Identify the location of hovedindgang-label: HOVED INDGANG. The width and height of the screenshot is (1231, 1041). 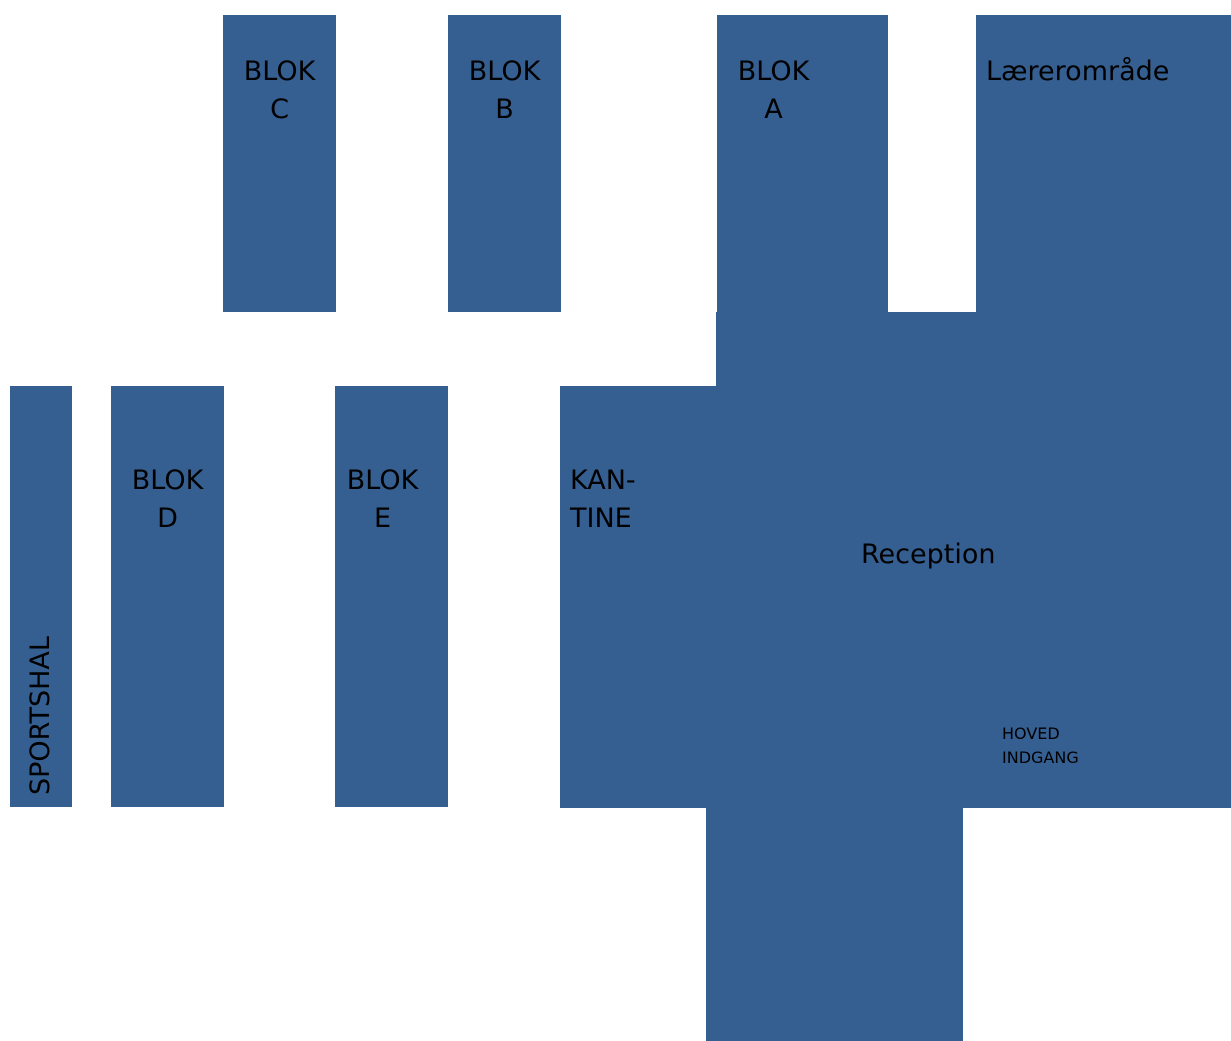
(1040, 746).